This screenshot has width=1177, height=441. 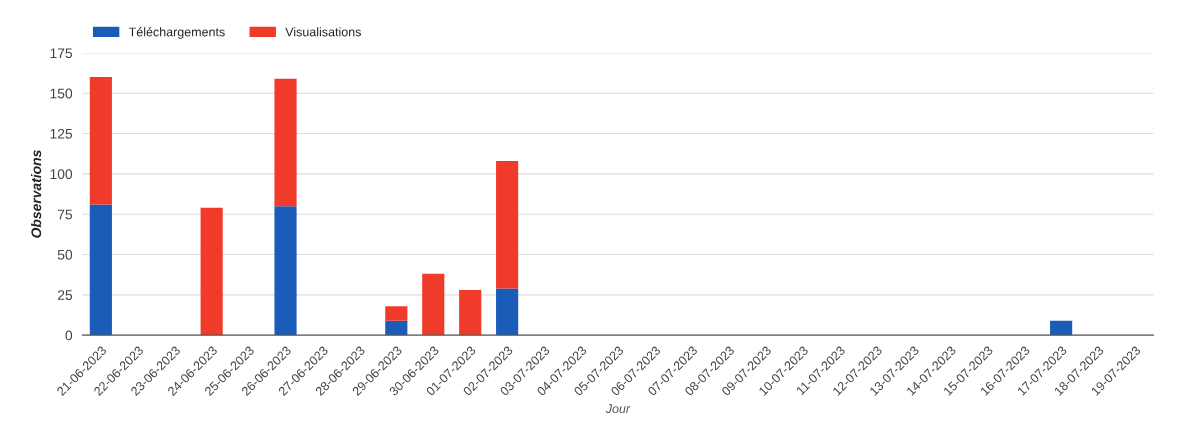 I want to click on y-axis-title: Observations, so click(x=36, y=194).